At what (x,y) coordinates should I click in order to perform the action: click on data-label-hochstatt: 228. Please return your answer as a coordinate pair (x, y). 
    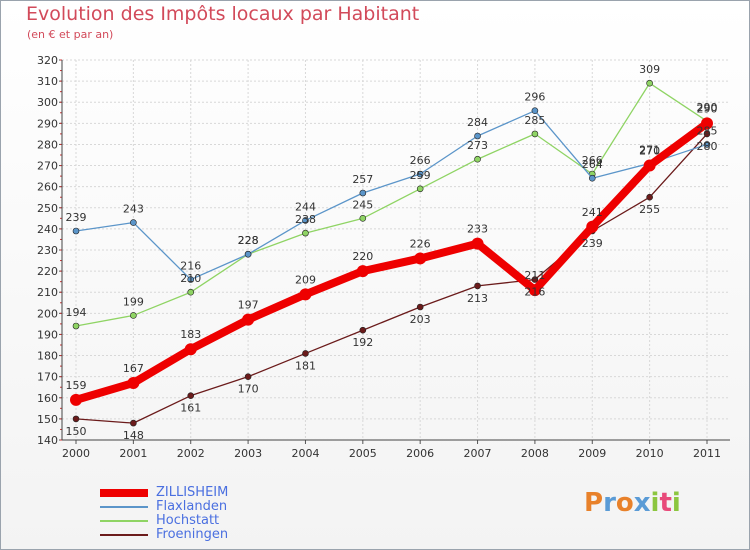
    Looking at the image, I should click on (248, 240).